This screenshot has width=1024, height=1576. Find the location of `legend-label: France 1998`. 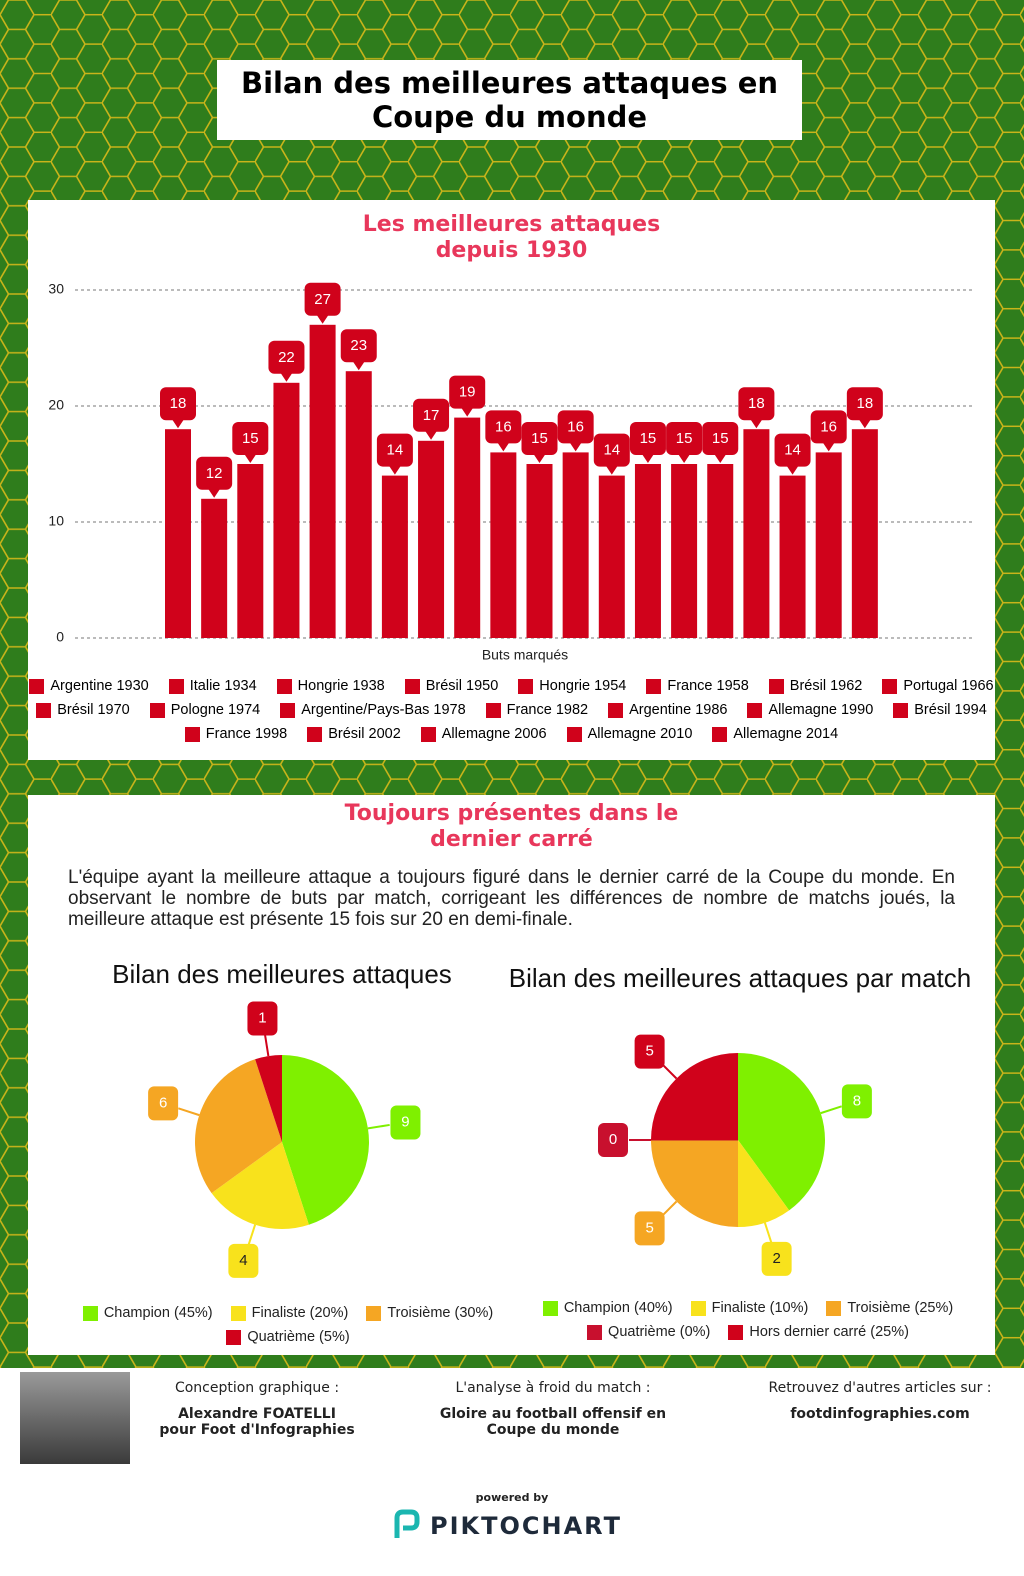

legend-label: France 1998 is located at coordinates (246, 734).